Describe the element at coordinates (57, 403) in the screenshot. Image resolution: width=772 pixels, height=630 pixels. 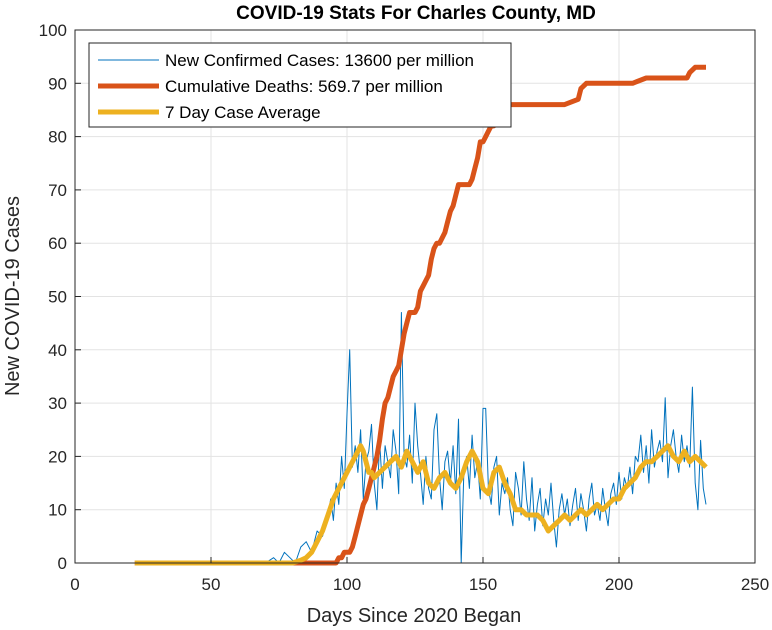
I see `y-tick-label: 30` at that location.